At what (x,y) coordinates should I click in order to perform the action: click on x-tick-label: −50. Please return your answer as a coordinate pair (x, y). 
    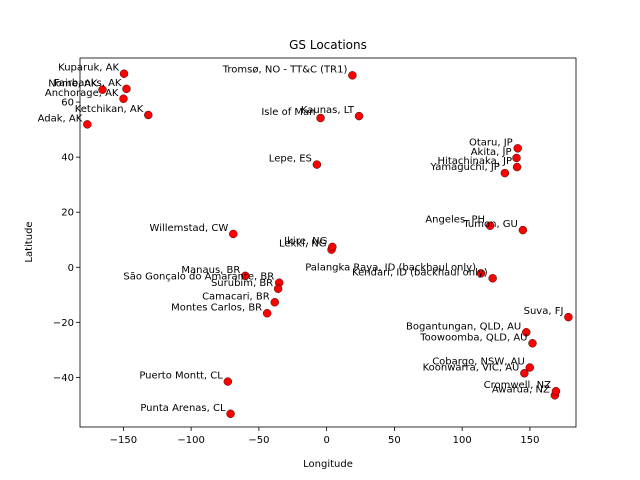
    Looking at the image, I should click on (258, 440).